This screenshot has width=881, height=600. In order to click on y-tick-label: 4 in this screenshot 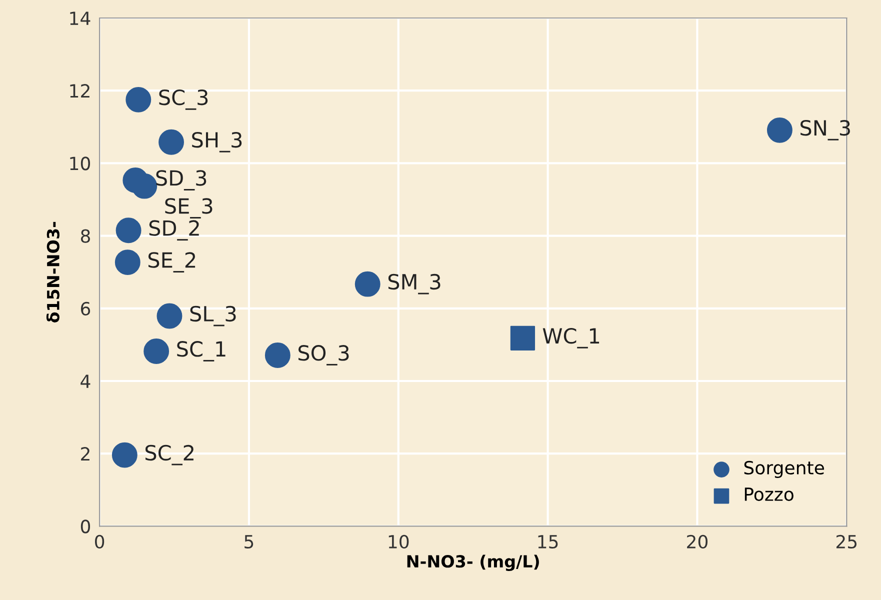, I will do `click(85, 381)`.